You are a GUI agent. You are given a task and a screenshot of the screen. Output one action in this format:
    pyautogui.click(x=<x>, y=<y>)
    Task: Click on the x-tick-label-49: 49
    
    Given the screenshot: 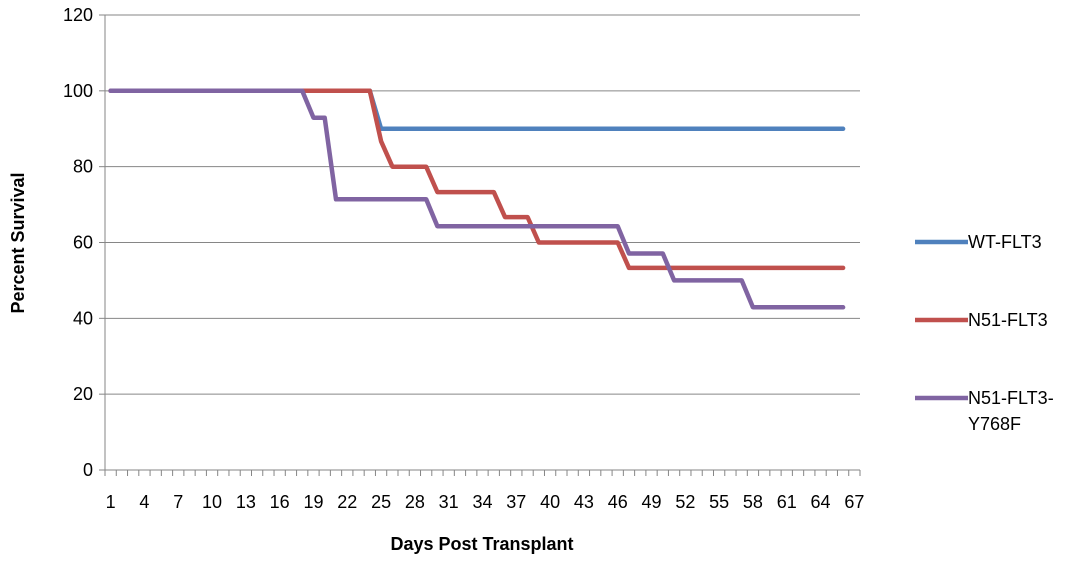 What is the action you would take?
    pyautogui.click(x=652, y=502)
    